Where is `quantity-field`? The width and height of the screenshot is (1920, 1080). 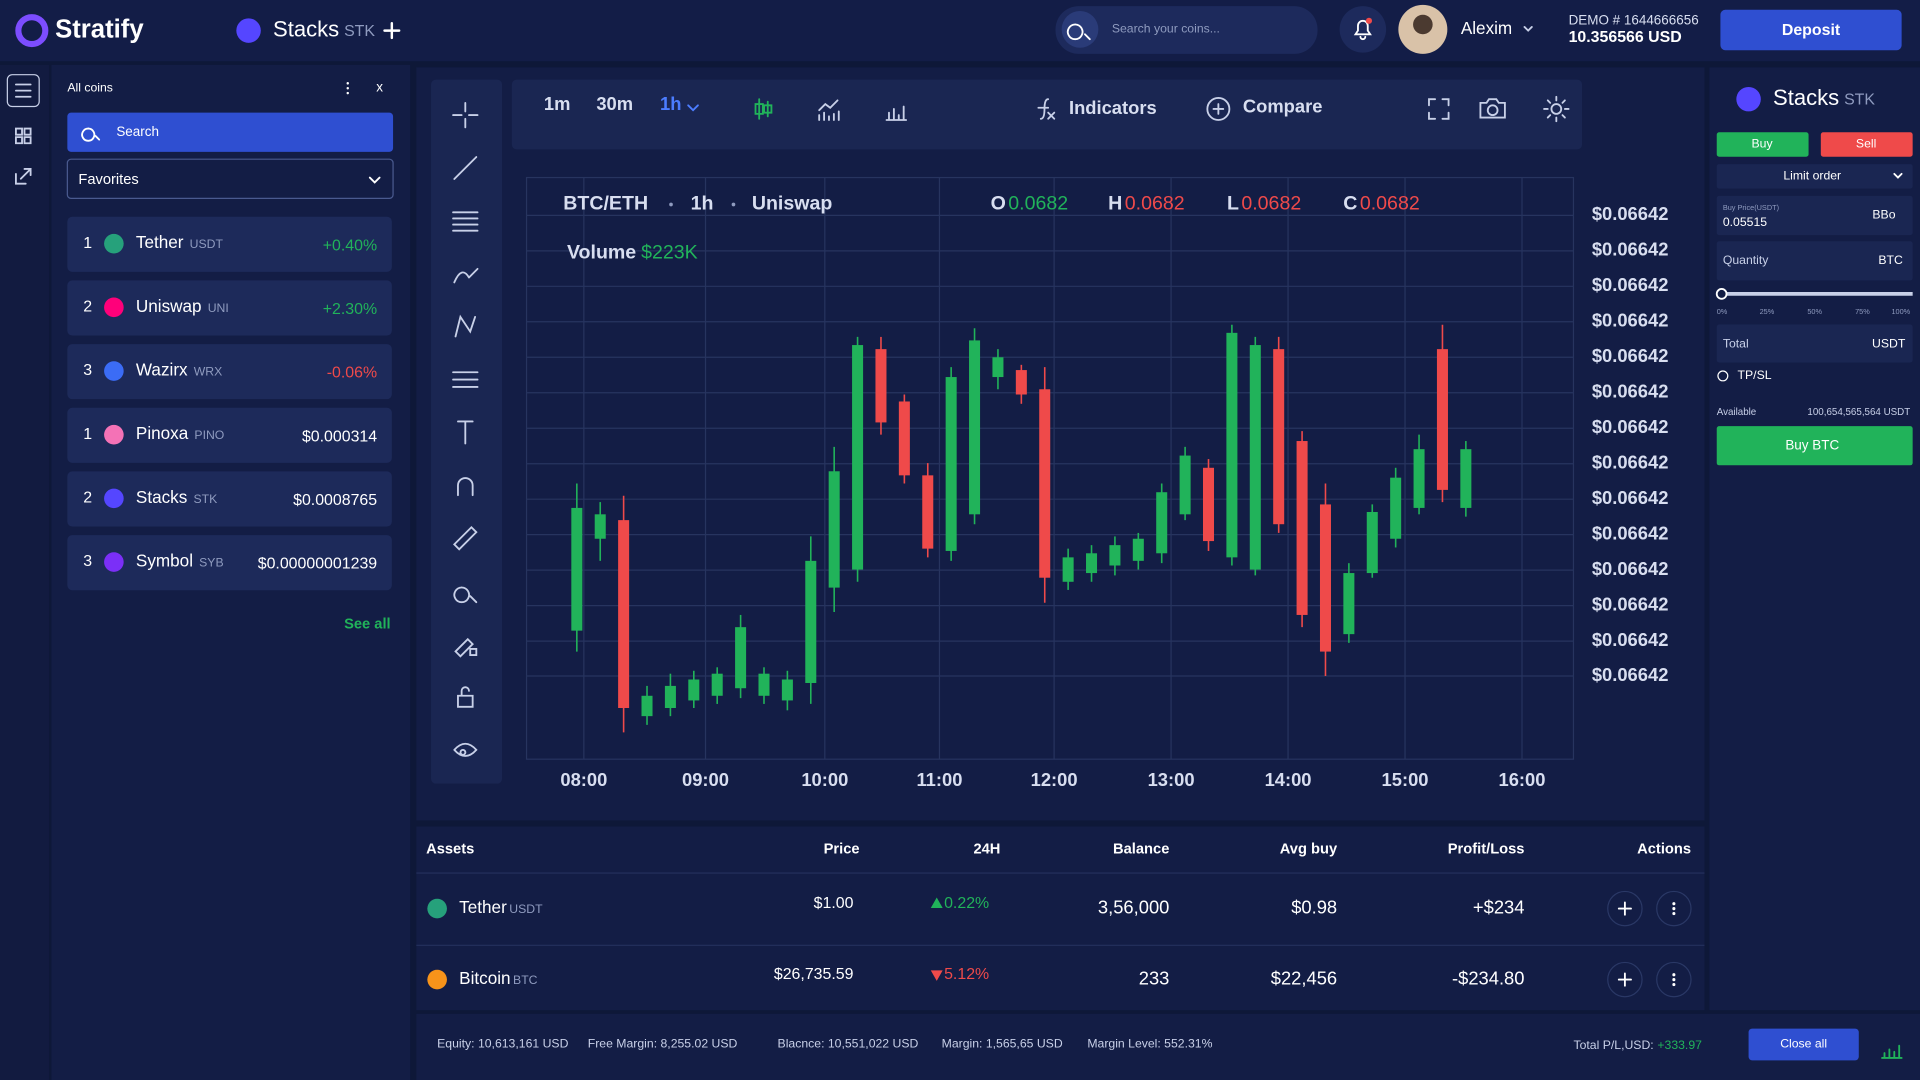 quantity-field is located at coordinates (1814, 261).